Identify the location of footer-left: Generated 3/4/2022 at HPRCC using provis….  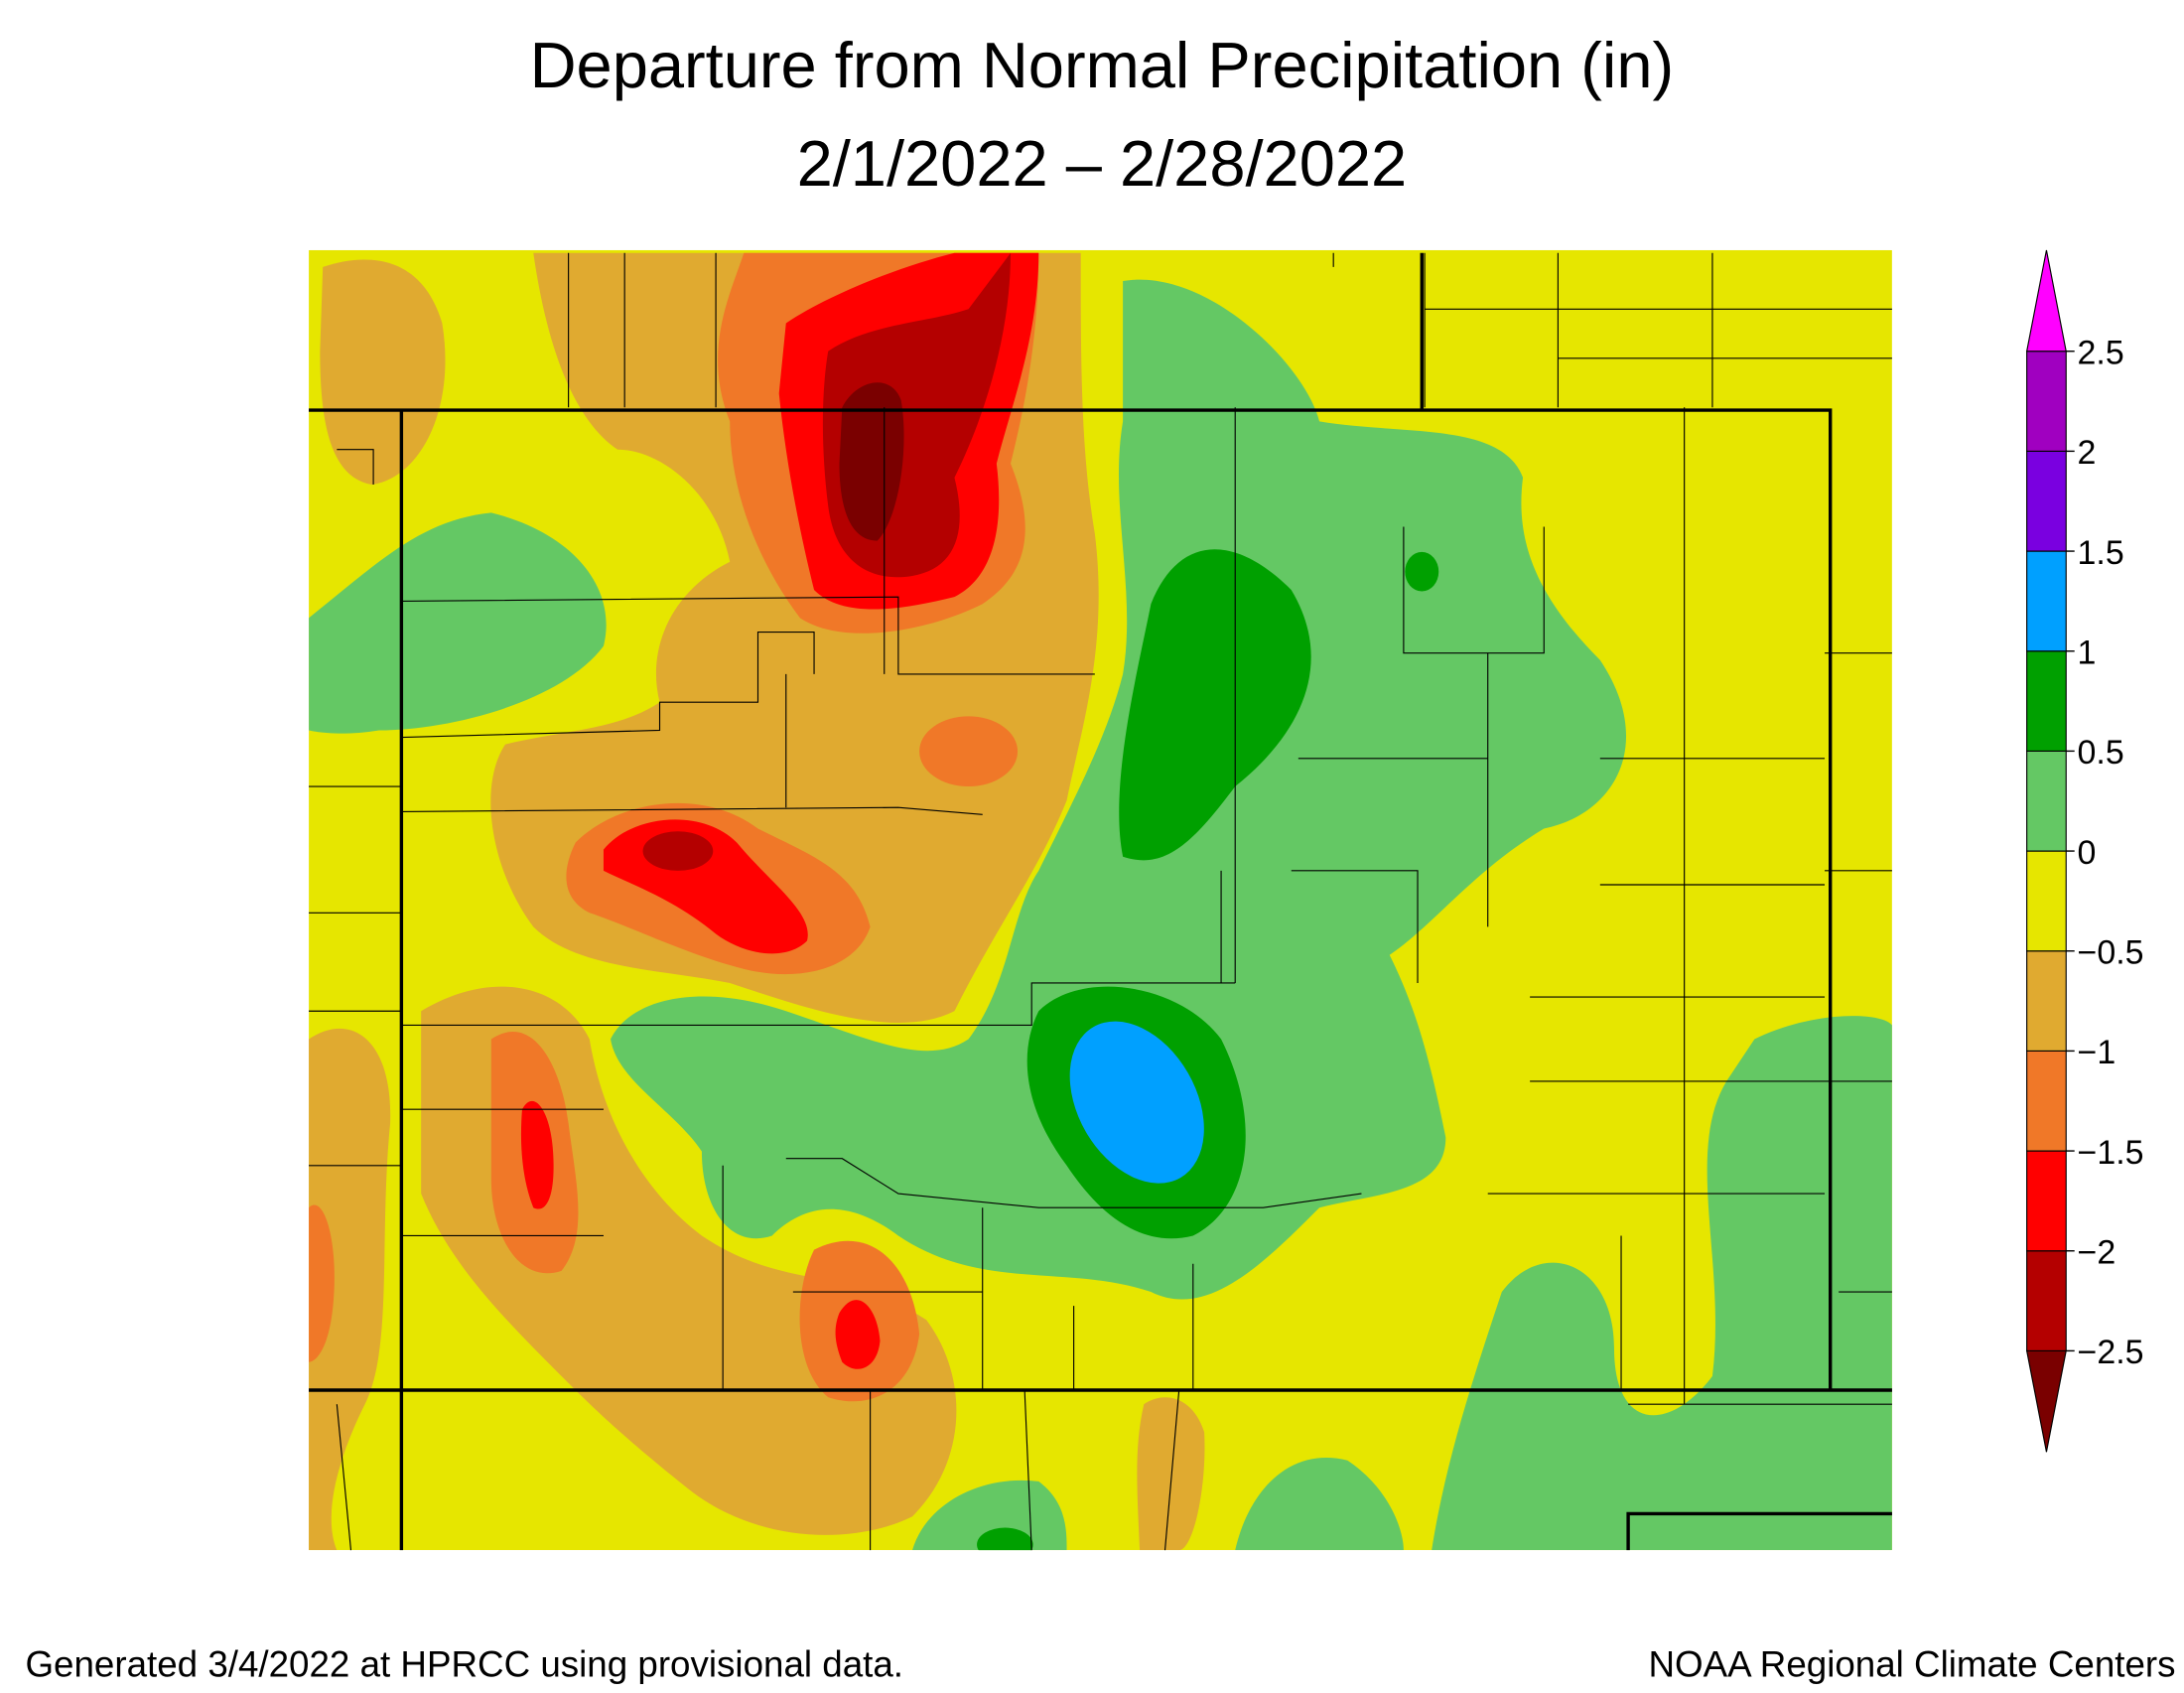
(464, 1663).